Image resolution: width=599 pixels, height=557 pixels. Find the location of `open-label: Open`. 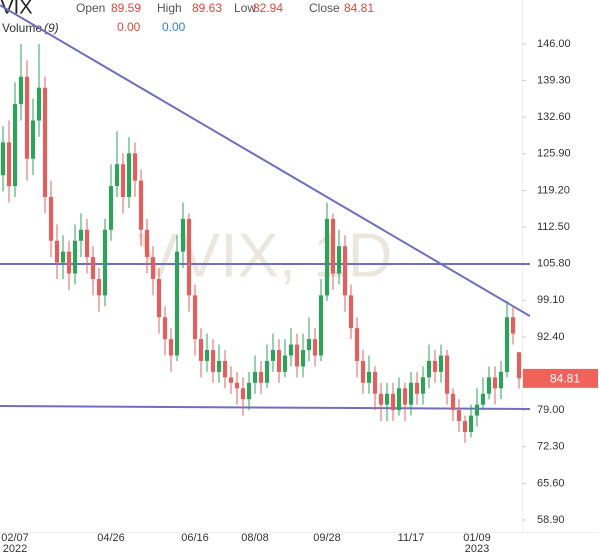

open-label: Open is located at coordinates (90, 8).